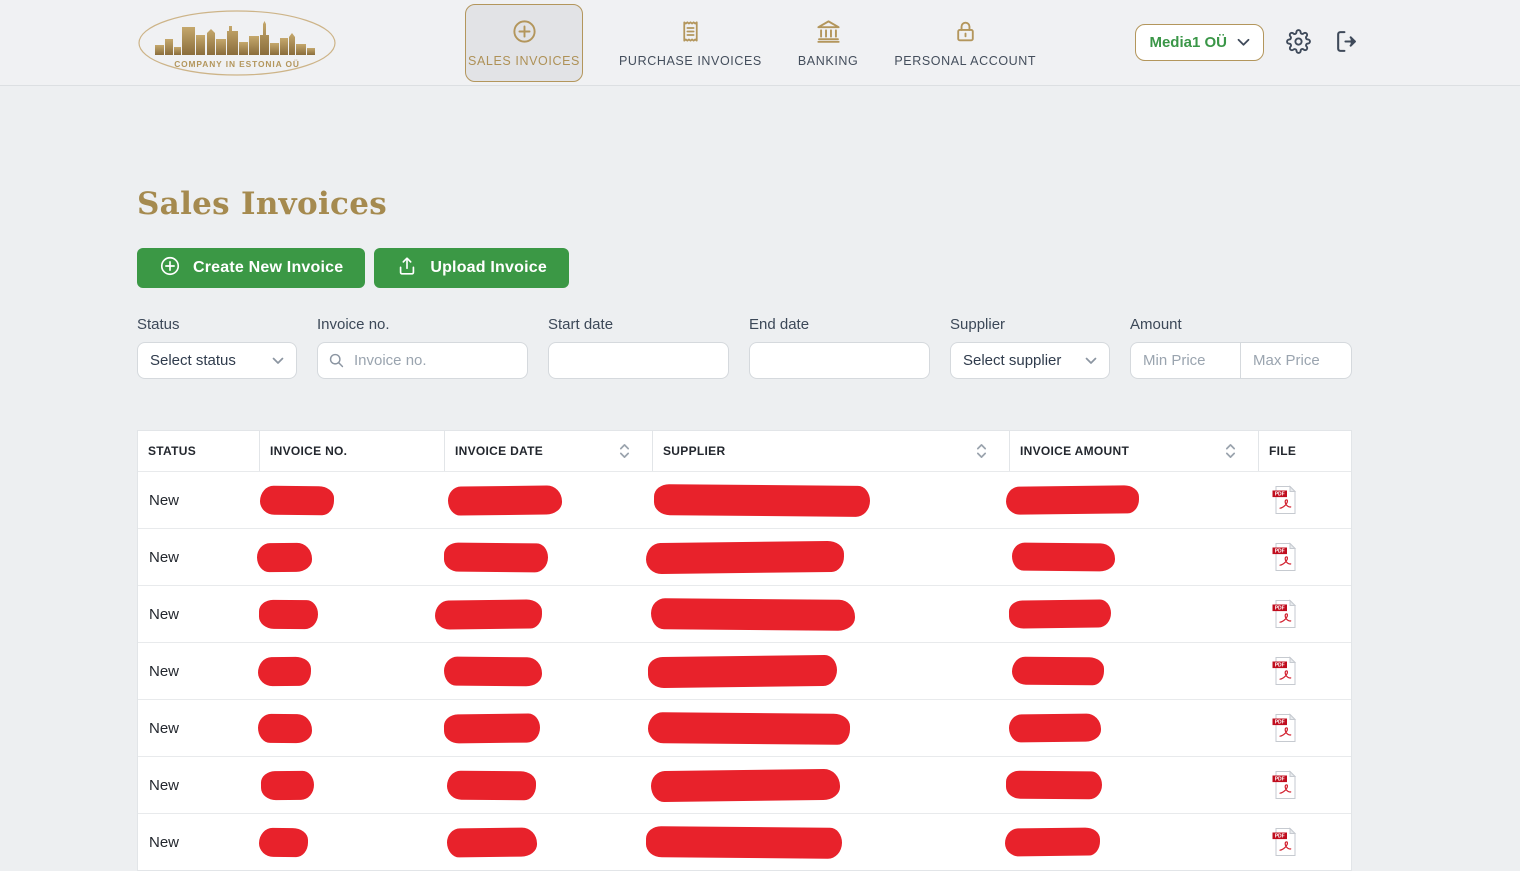 This screenshot has width=1520, height=871. What do you see at coordinates (779, 324) in the screenshot?
I see `end-date-filter-label: End date` at bounding box center [779, 324].